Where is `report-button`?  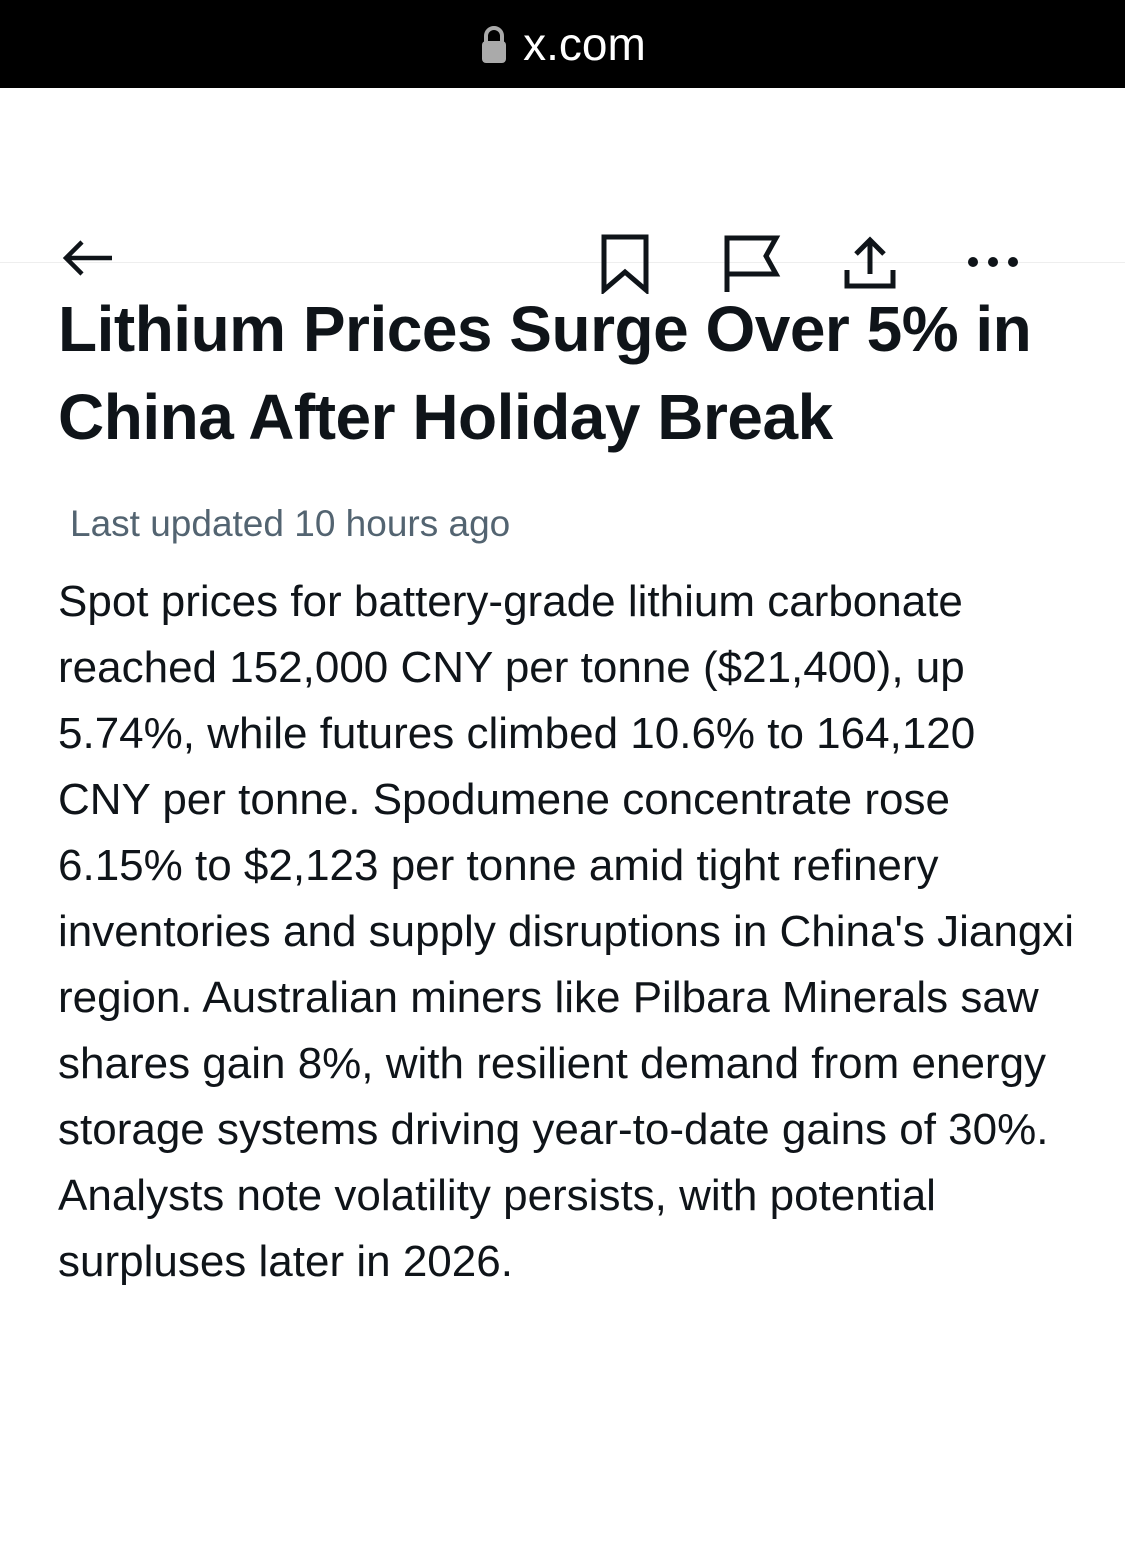 report-button is located at coordinates (752, 264).